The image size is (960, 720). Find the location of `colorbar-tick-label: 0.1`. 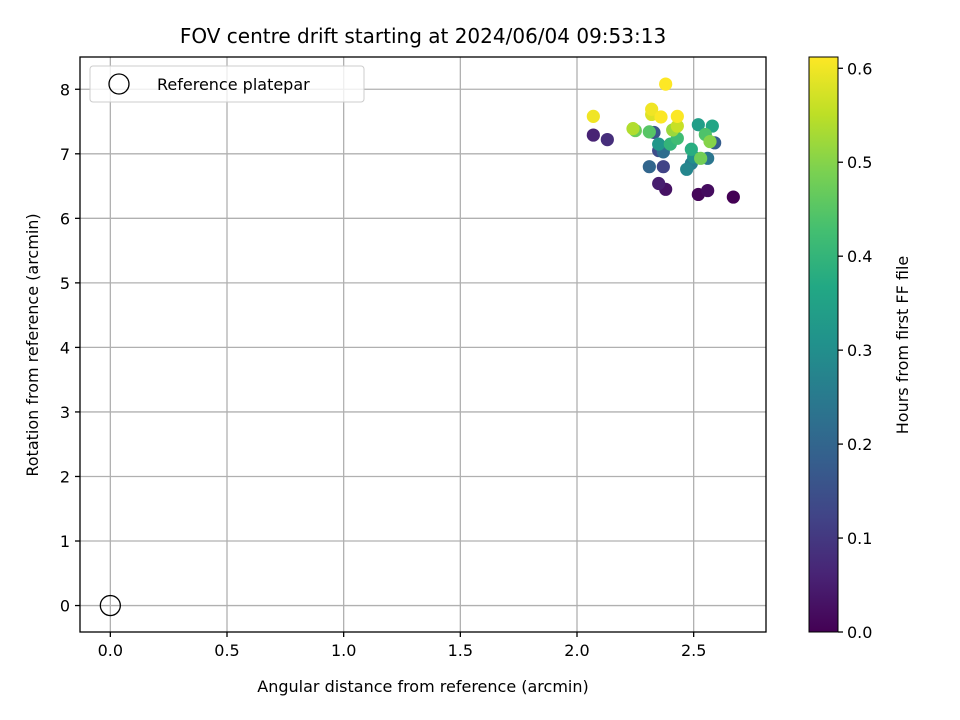

colorbar-tick-label: 0.1 is located at coordinates (859, 538).